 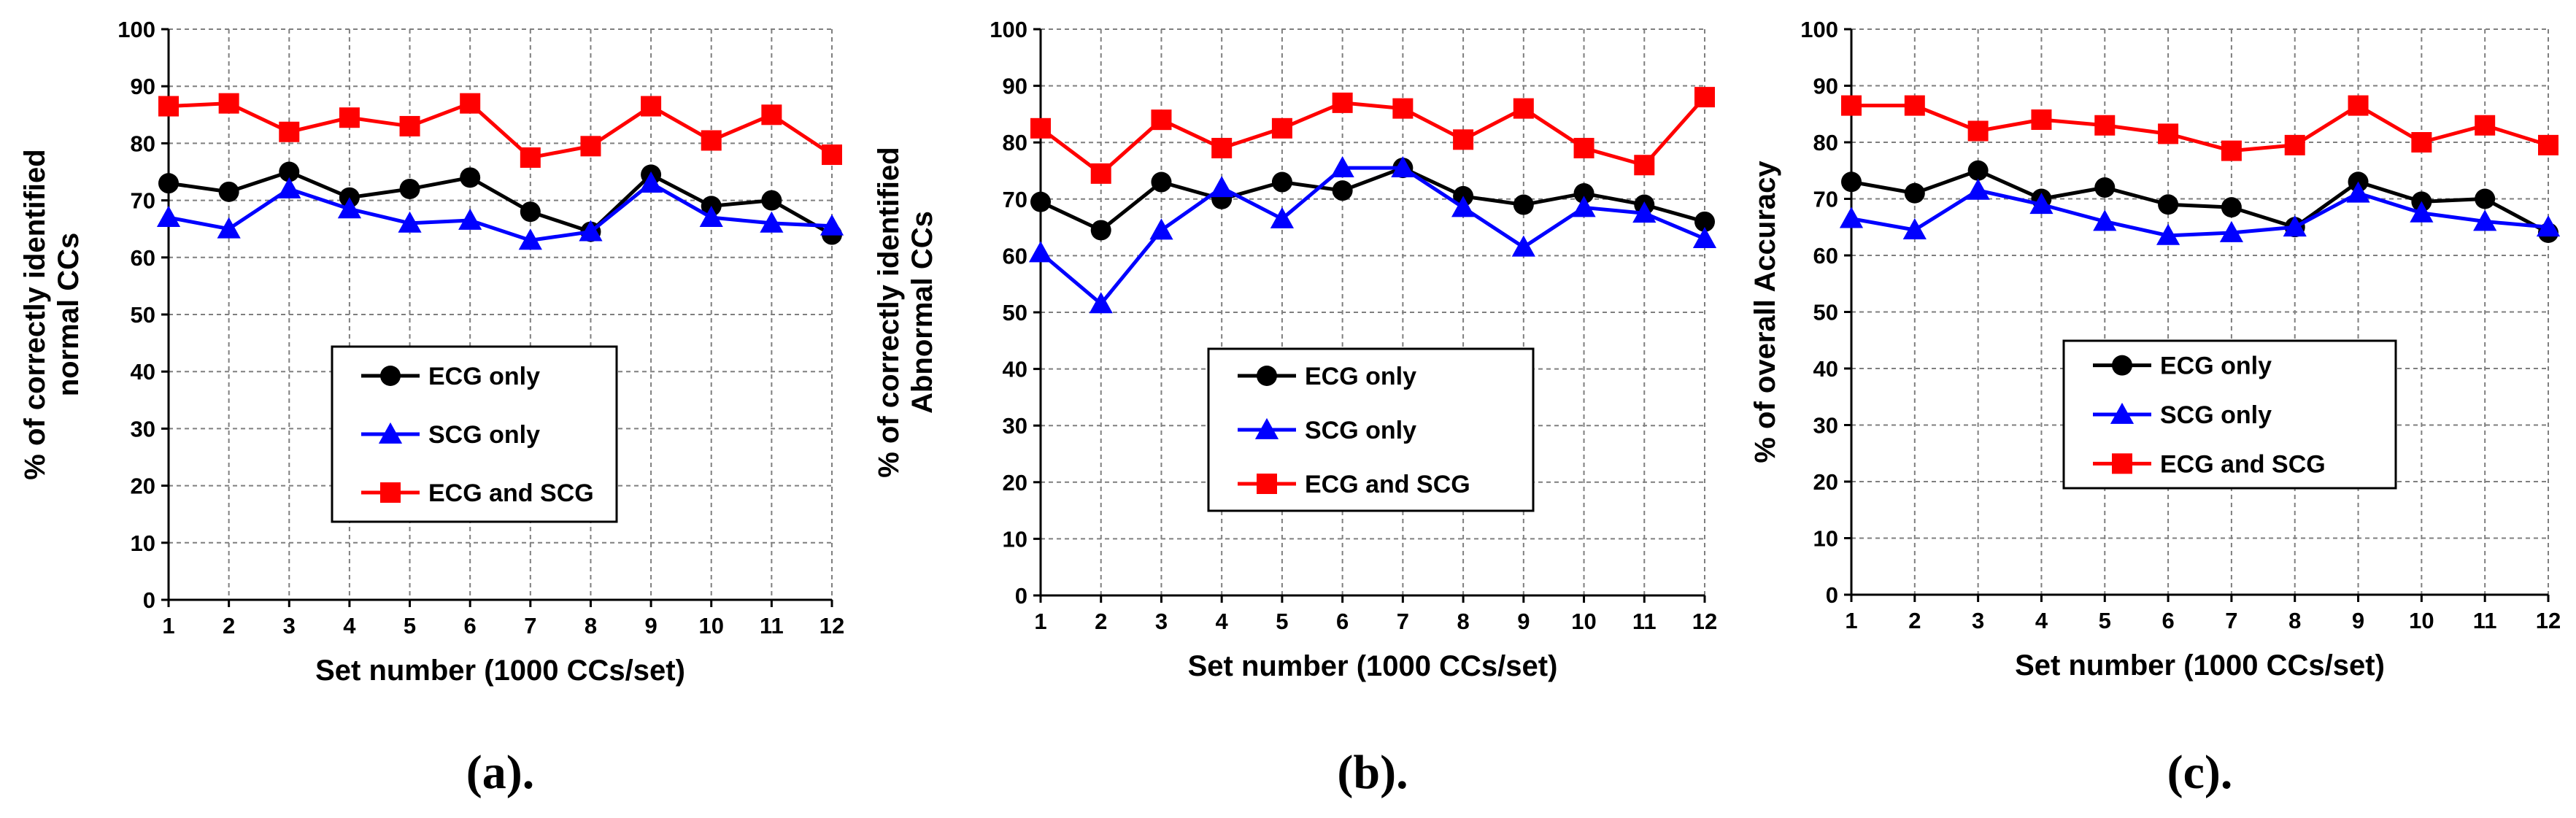 What do you see at coordinates (2199, 202) in the screenshot?
I see `series-ecg-only` at bounding box center [2199, 202].